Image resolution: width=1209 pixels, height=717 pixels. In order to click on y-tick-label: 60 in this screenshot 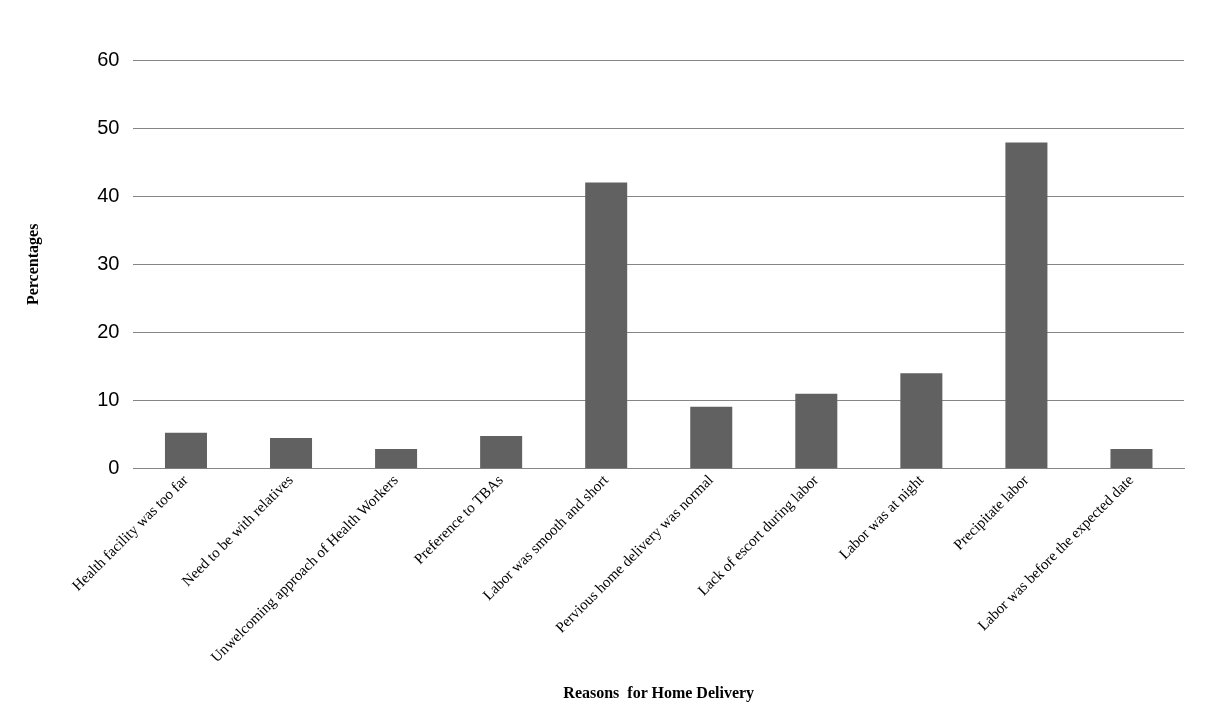, I will do `click(108, 58)`.